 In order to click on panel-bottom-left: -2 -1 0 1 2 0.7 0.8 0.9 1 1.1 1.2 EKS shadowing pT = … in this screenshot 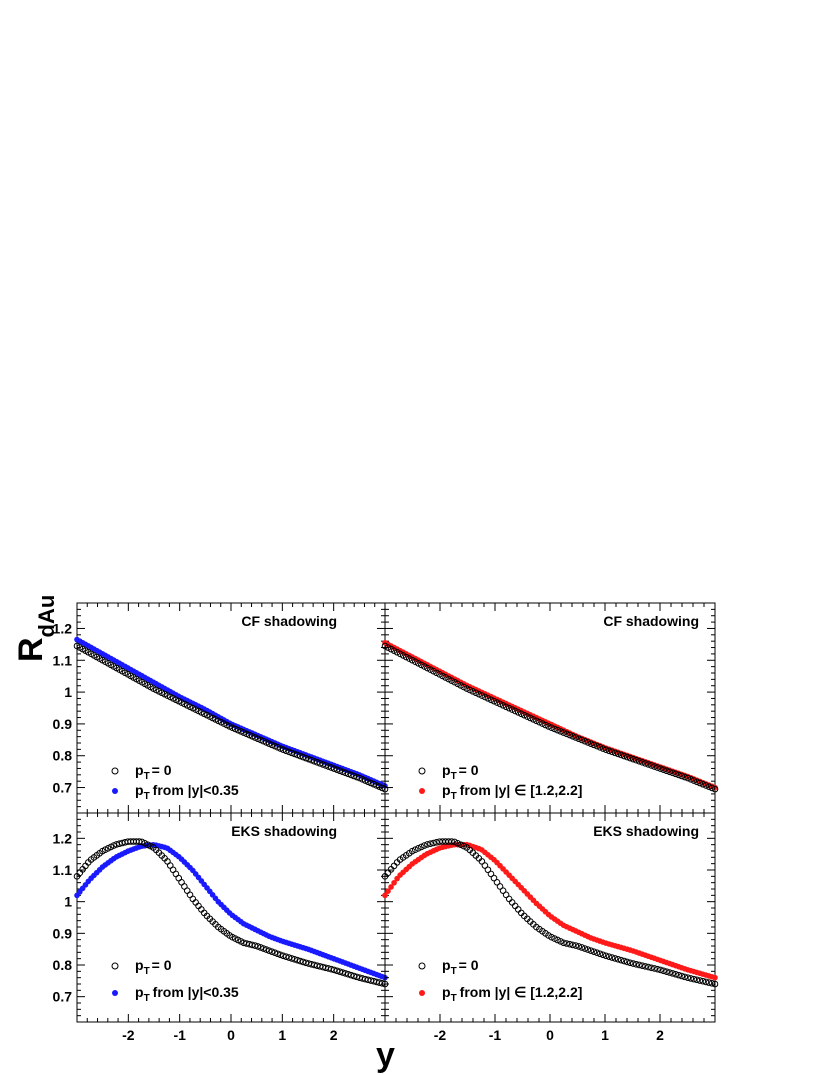, I will do `click(221, 927)`.